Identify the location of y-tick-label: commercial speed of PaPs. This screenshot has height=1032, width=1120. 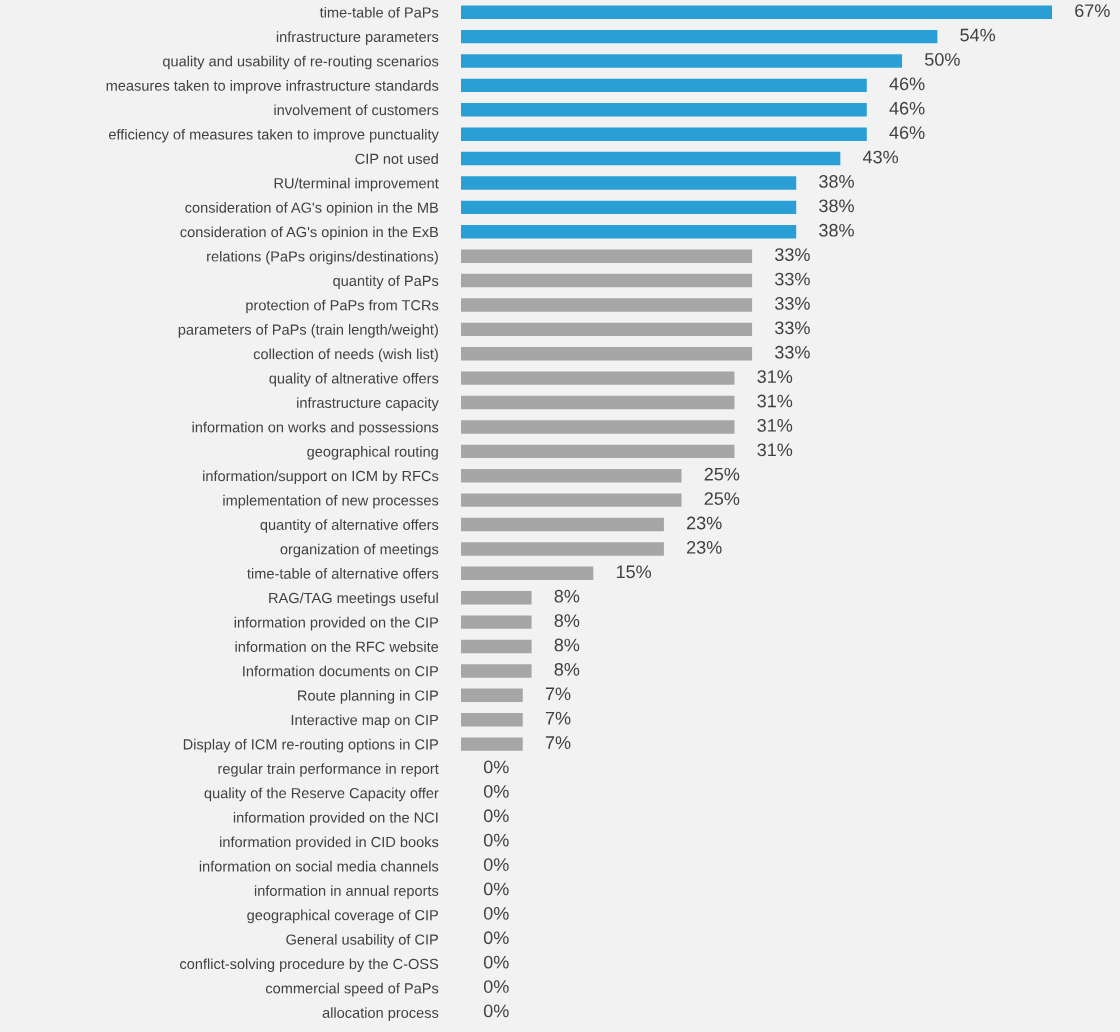
(352, 989).